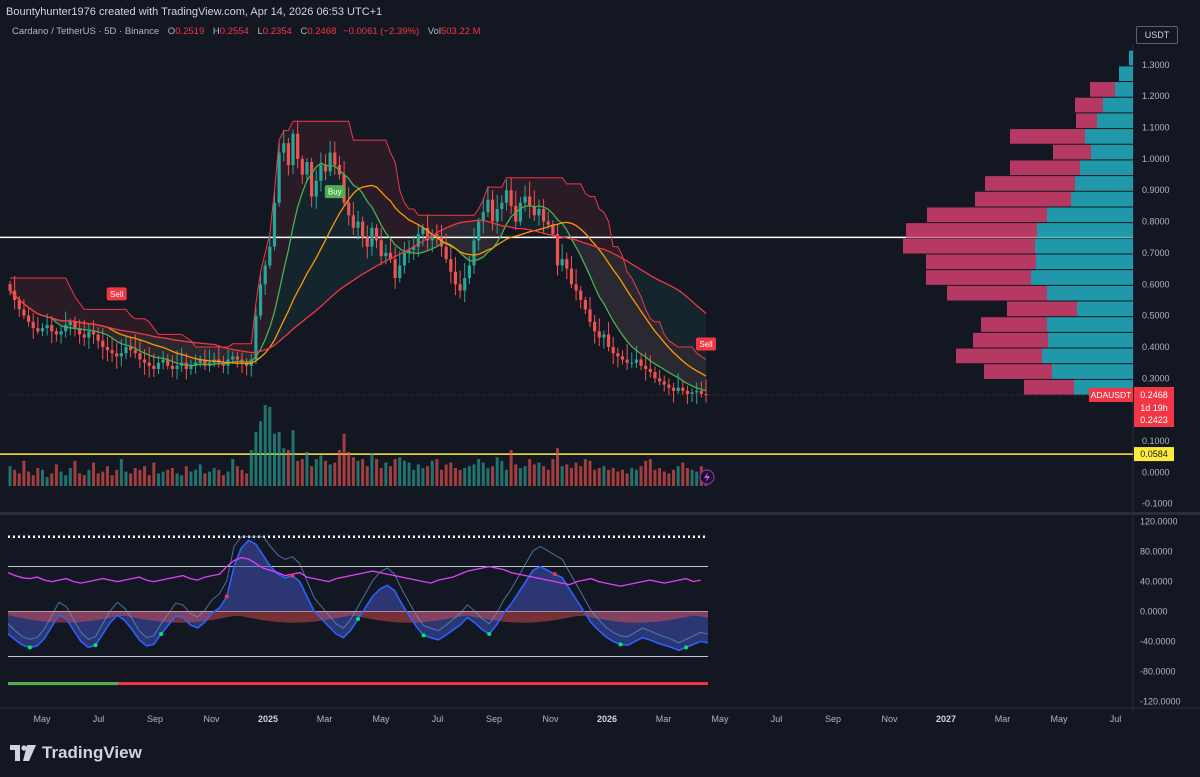 The height and width of the screenshot is (777, 1200). I want to click on symbol-title: Cardano / TetherUS · 5D · Binance, so click(86, 31).